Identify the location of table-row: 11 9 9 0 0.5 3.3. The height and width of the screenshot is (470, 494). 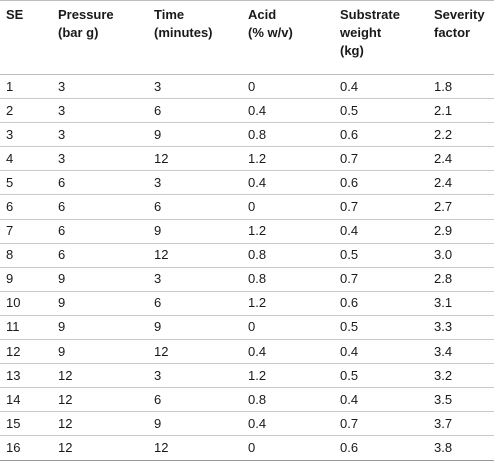
(247, 328).